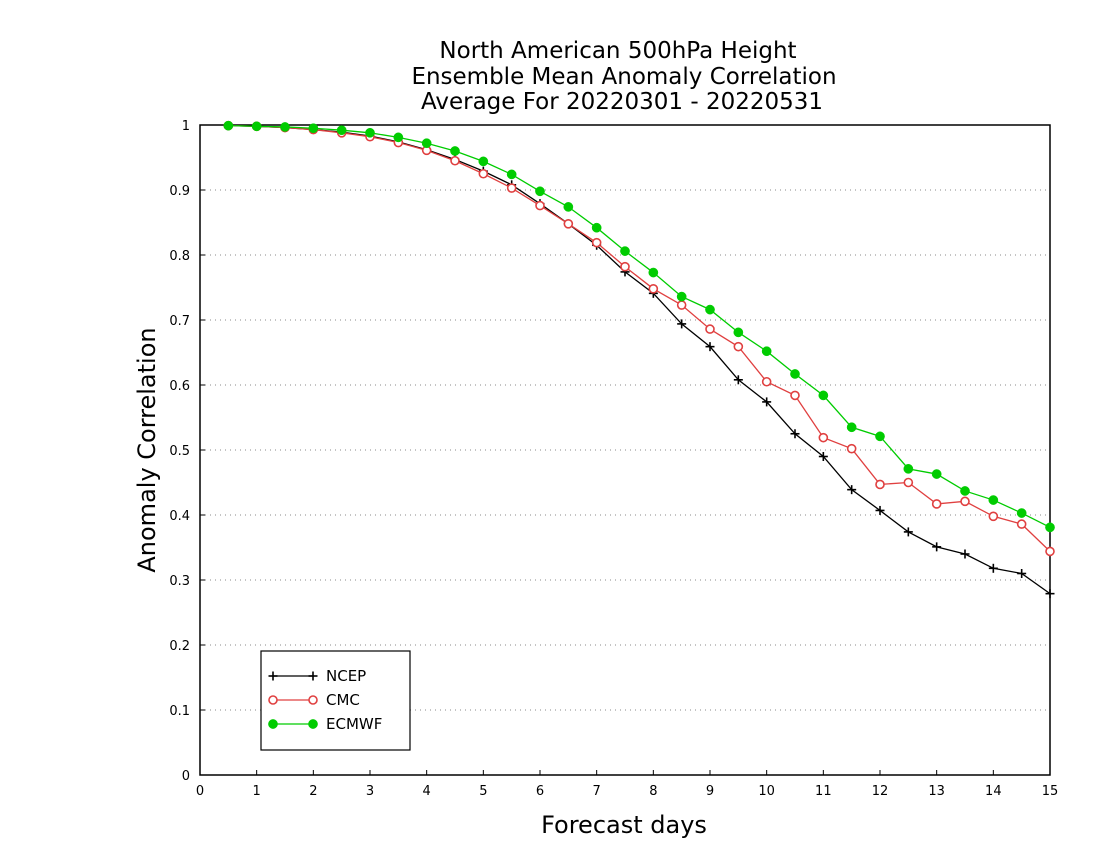 This screenshot has width=1100, height=850. What do you see at coordinates (273, 676) in the screenshot?
I see `legend-marker-ncep-start` at bounding box center [273, 676].